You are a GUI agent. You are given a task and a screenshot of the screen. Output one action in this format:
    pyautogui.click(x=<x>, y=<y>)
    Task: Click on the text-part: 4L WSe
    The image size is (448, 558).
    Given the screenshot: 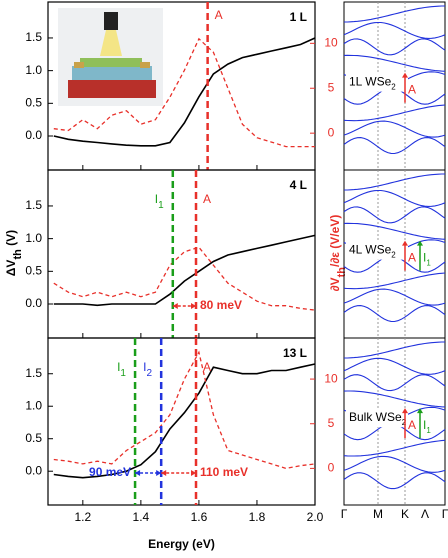 What is the action you would take?
    pyautogui.click(x=370, y=250)
    